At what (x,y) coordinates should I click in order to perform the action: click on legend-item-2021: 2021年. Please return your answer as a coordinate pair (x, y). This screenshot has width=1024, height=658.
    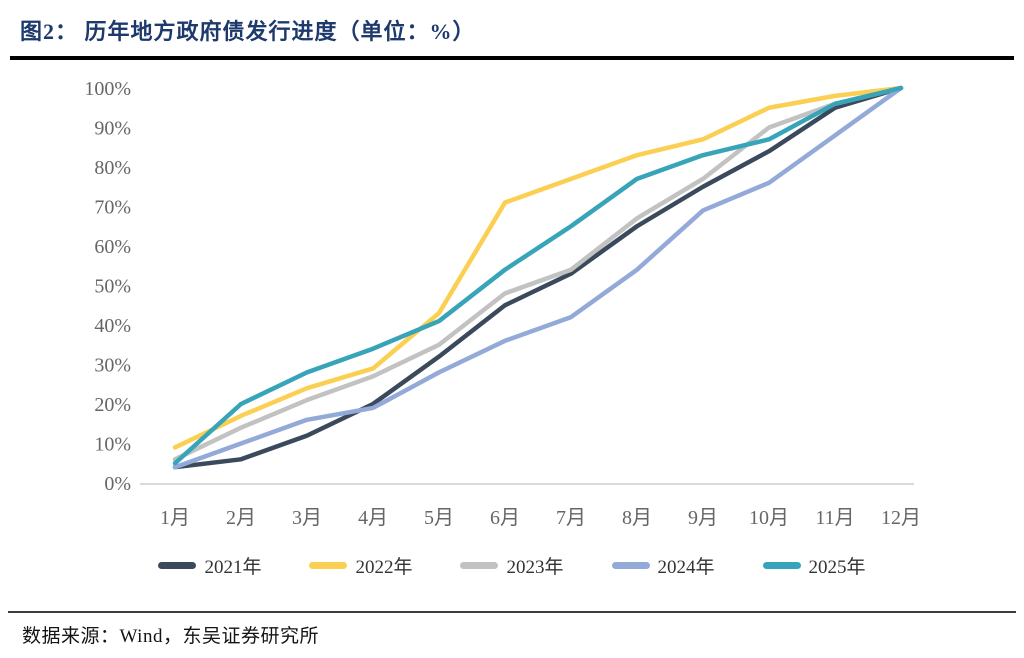
    Looking at the image, I should click on (209, 565).